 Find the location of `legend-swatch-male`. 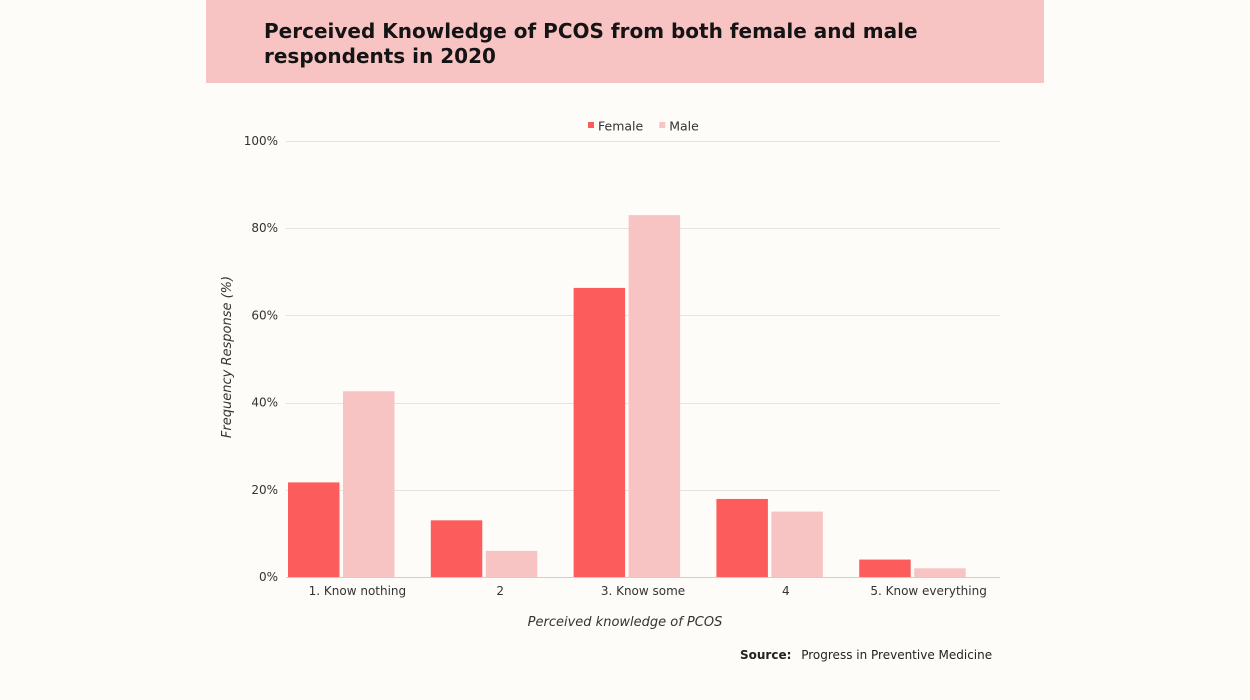

legend-swatch-male is located at coordinates (662, 125).